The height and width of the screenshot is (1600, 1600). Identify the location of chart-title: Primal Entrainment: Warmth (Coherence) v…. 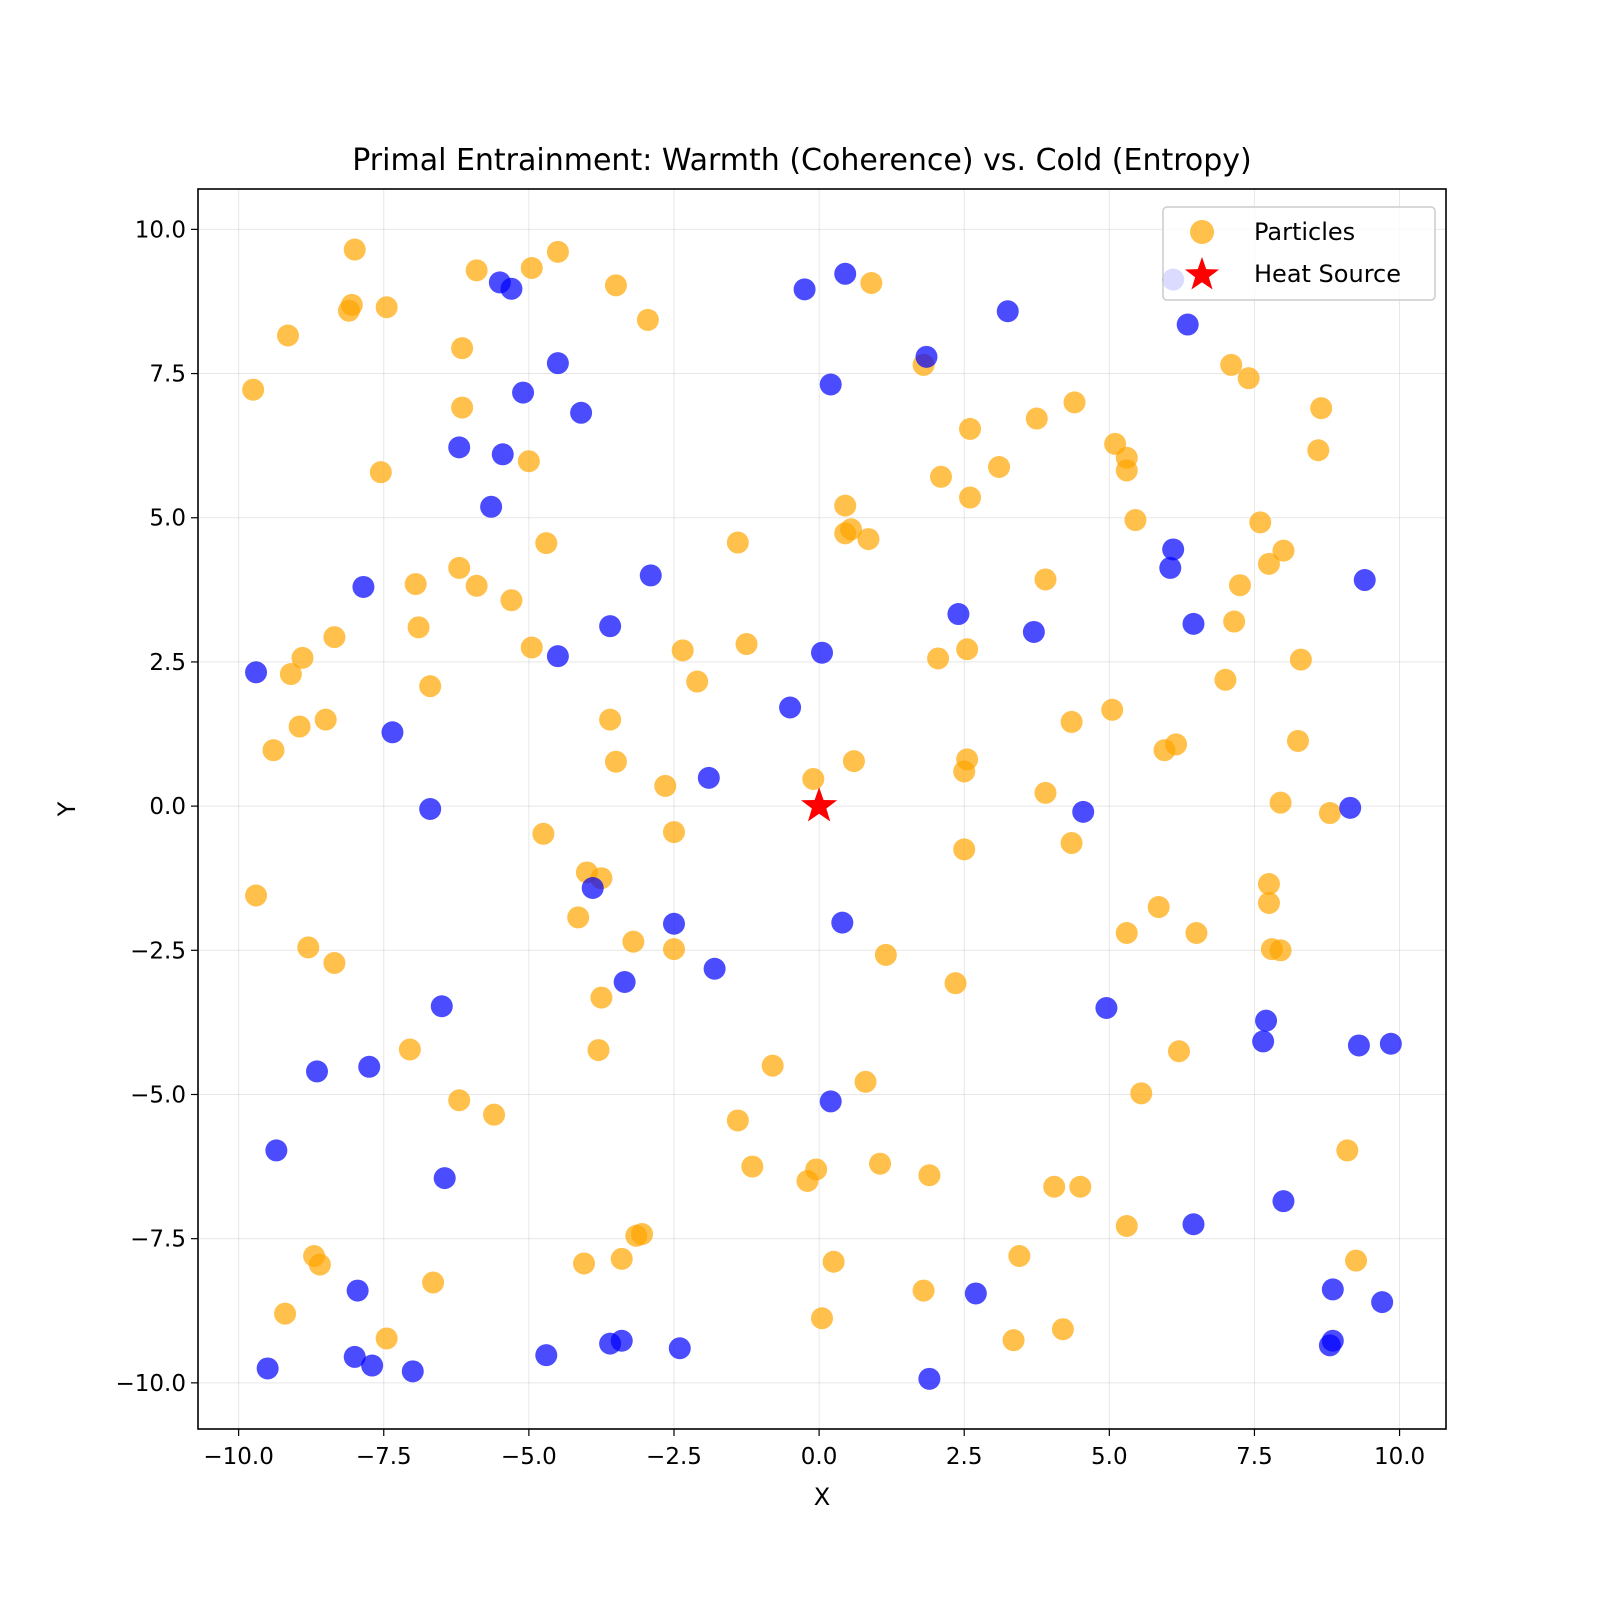
(802, 160).